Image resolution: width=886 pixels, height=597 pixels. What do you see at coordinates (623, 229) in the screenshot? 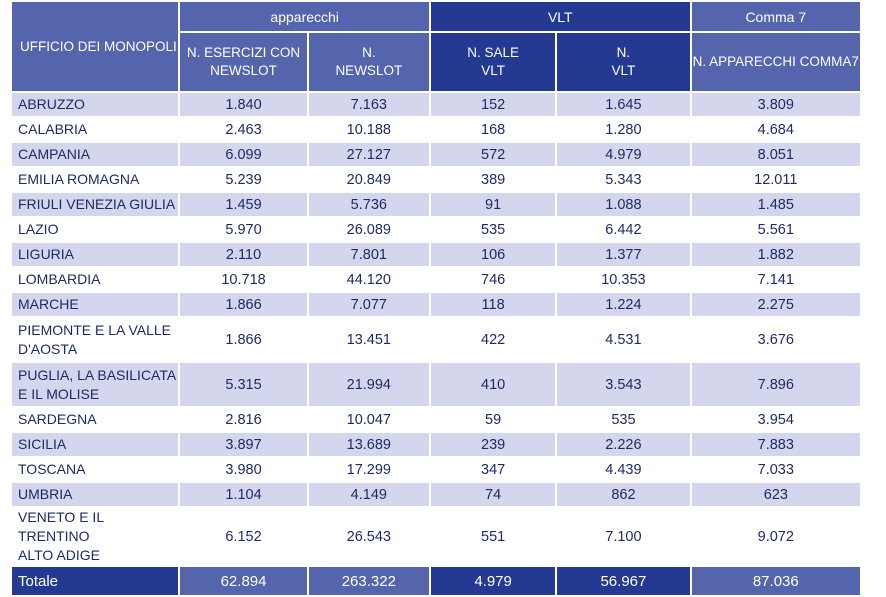
I see `cell-vlt: 6.442` at bounding box center [623, 229].